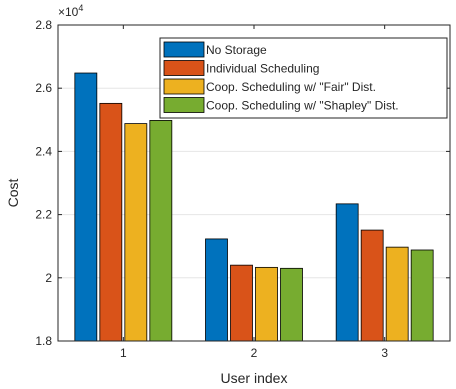 This screenshot has width=456, height=389. What do you see at coordinates (43, 25) in the screenshot?
I see `y-tick-label: 2.8` at bounding box center [43, 25].